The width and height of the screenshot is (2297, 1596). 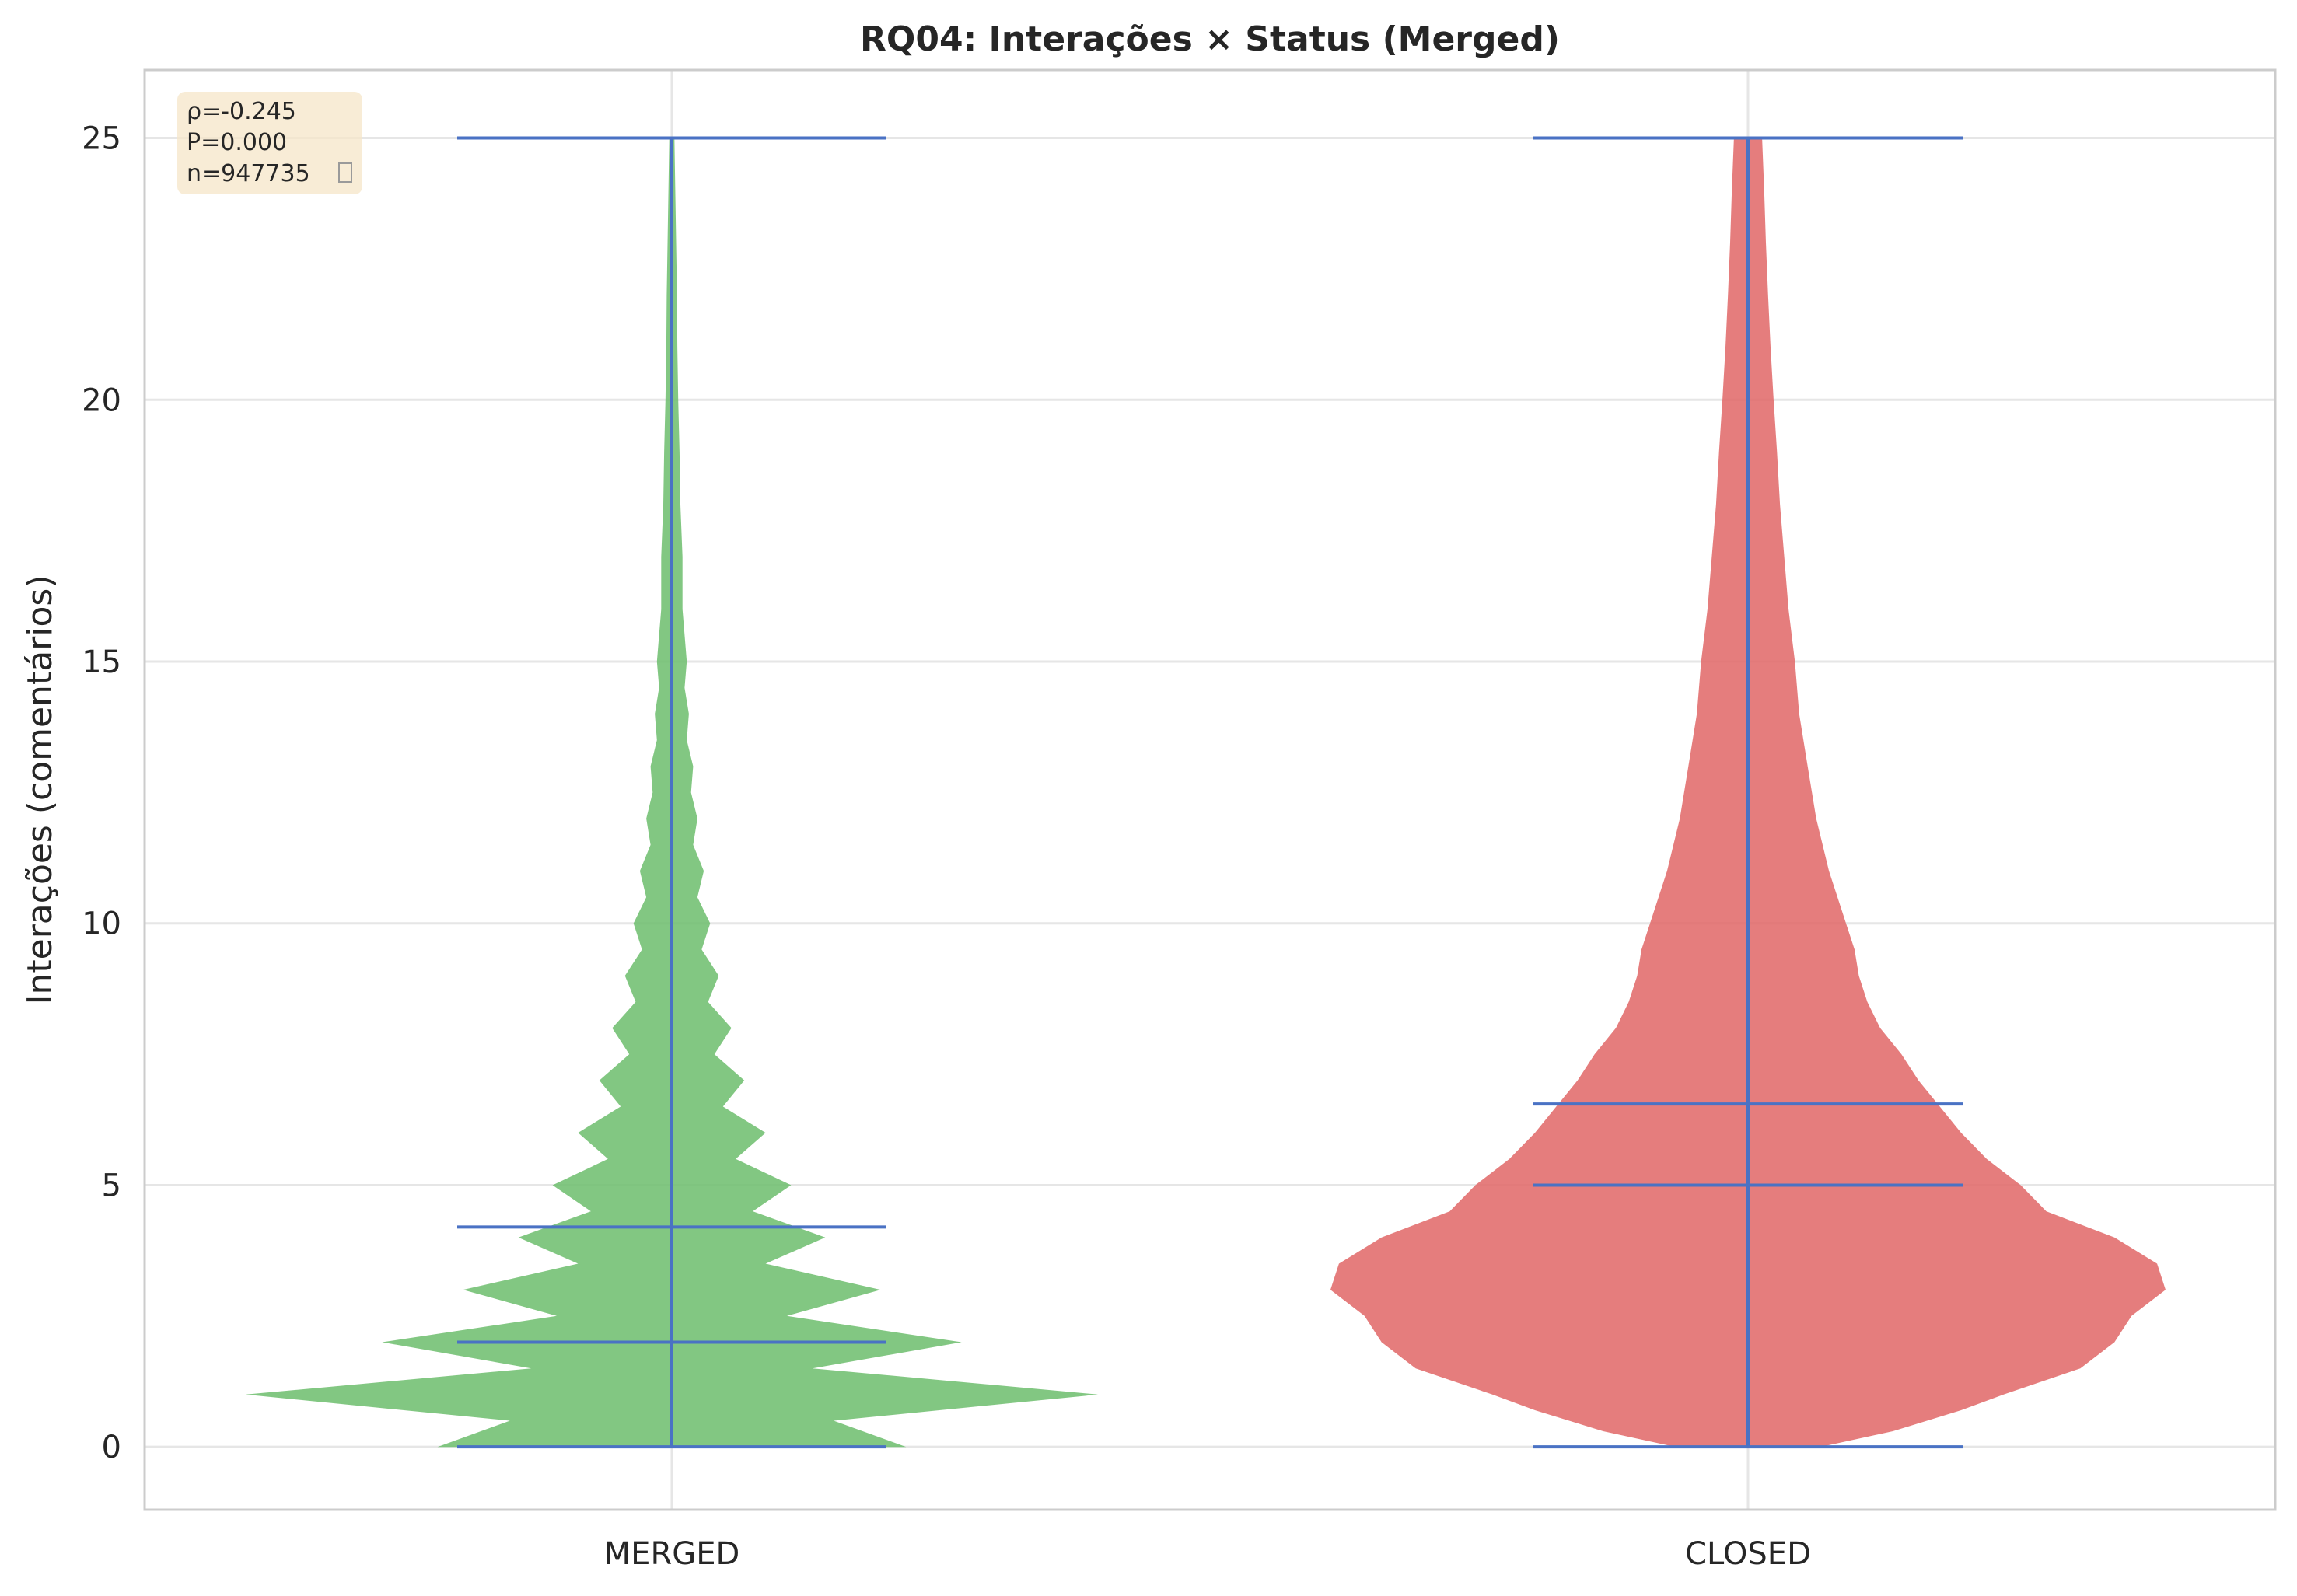 What do you see at coordinates (1207, 1554) in the screenshot?
I see `x-axis-ticks: MERGED CLOSED` at bounding box center [1207, 1554].